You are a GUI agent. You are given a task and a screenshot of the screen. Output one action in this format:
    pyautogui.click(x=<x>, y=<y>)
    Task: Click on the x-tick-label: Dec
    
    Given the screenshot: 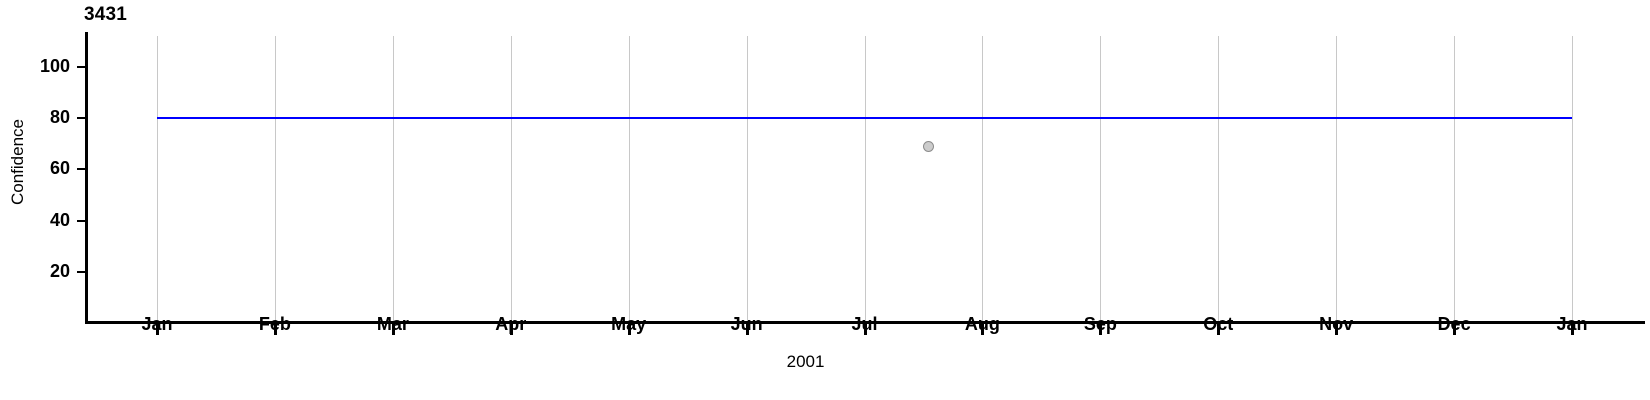 What is the action you would take?
    pyautogui.click(x=1454, y=324)
    